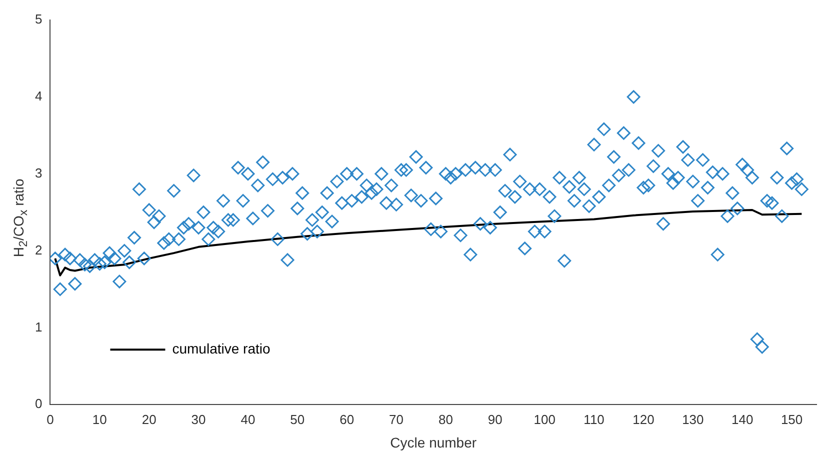 The height and width of the screenshot is (464, 832). What do you see at coordinates (50, 419) in the screenshot?
I see `x-tick-label: 0` at bounding box center [50, 419].